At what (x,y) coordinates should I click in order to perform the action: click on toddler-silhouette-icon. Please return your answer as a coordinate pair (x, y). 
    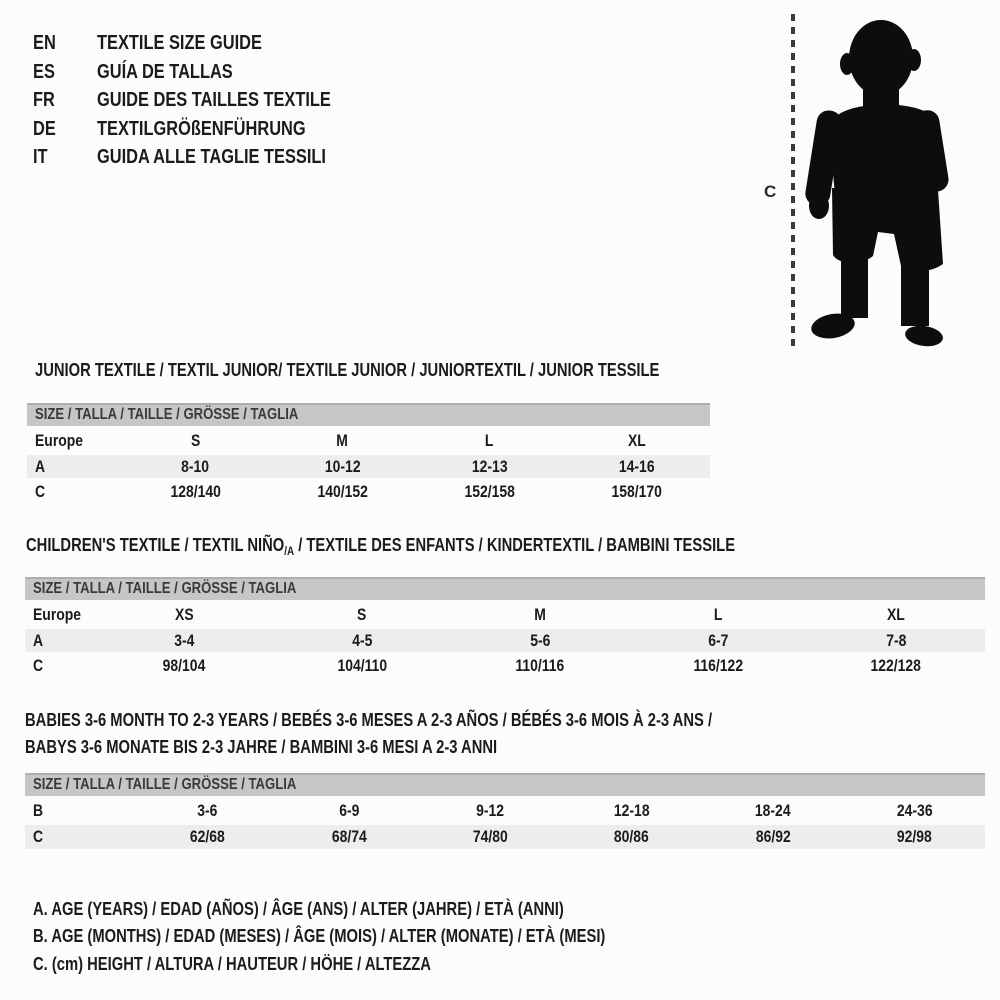
    Looking at the image, I should click on (877, 183).